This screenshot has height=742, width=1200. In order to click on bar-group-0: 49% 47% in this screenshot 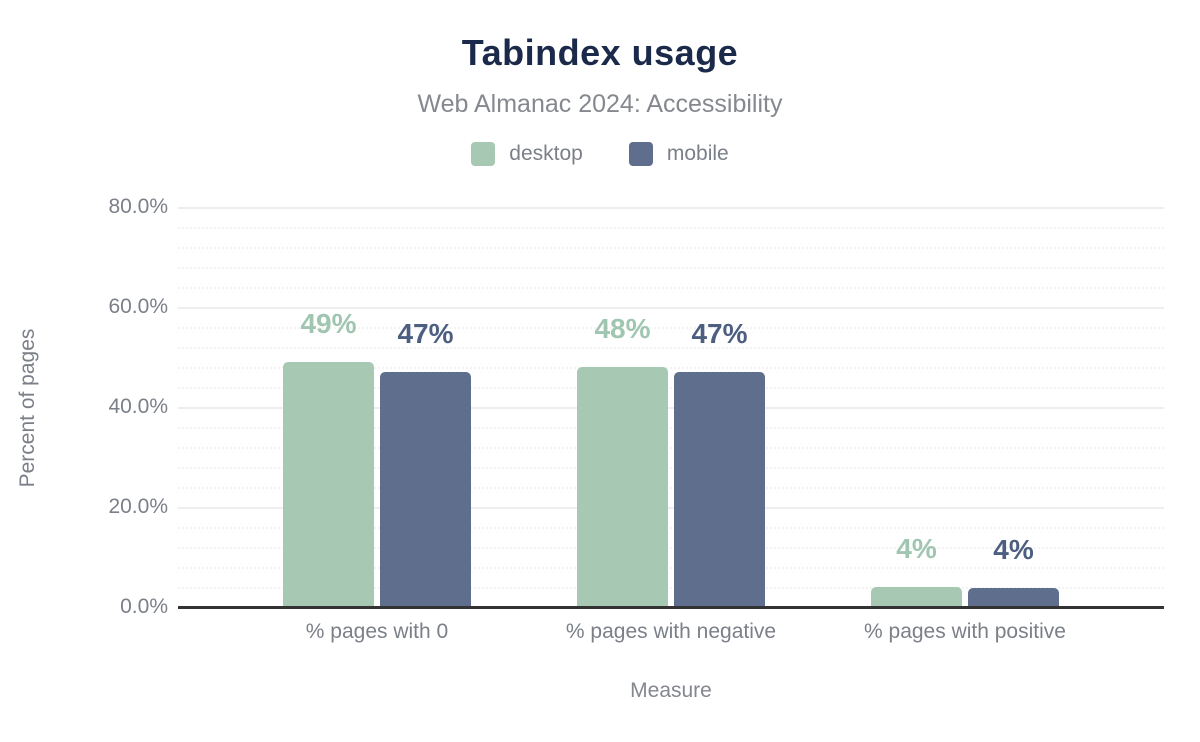, I will do `click(377, 407)`.